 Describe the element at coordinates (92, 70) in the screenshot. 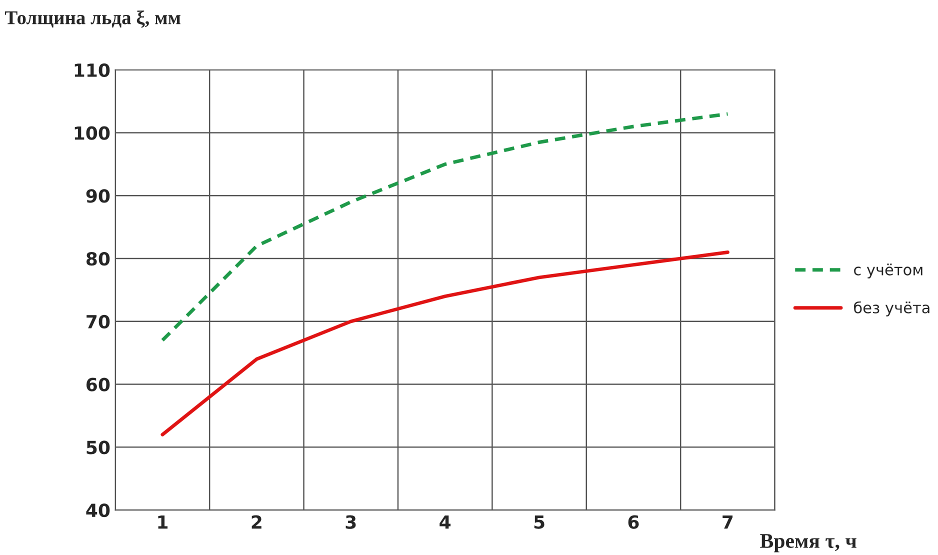

I see `y-tick-label: 110` at that location.